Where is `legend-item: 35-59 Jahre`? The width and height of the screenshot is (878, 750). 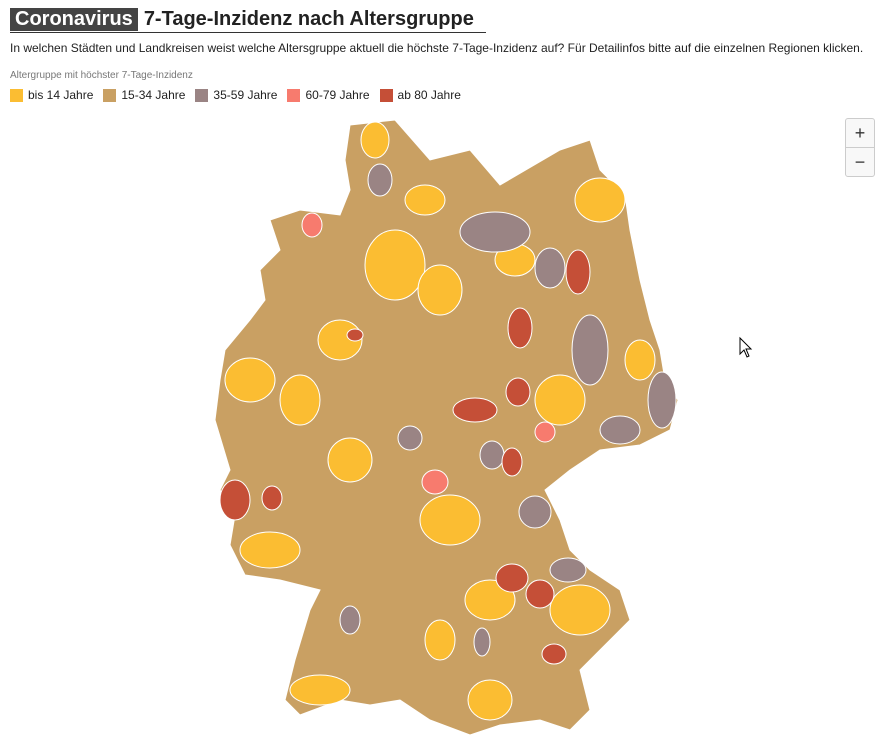 legend-item: 35-59 Jahre is located at coordinates (236, 95).